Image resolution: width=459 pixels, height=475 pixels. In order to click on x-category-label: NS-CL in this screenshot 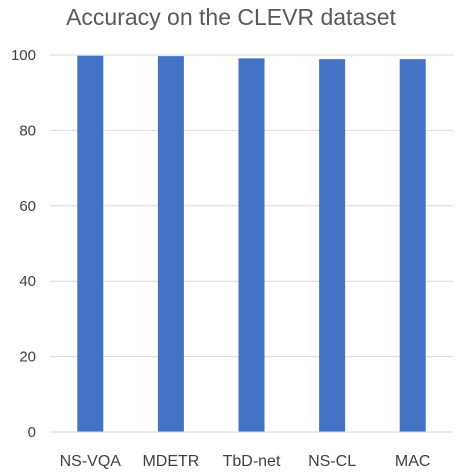, I will do `click(332, 461)`.